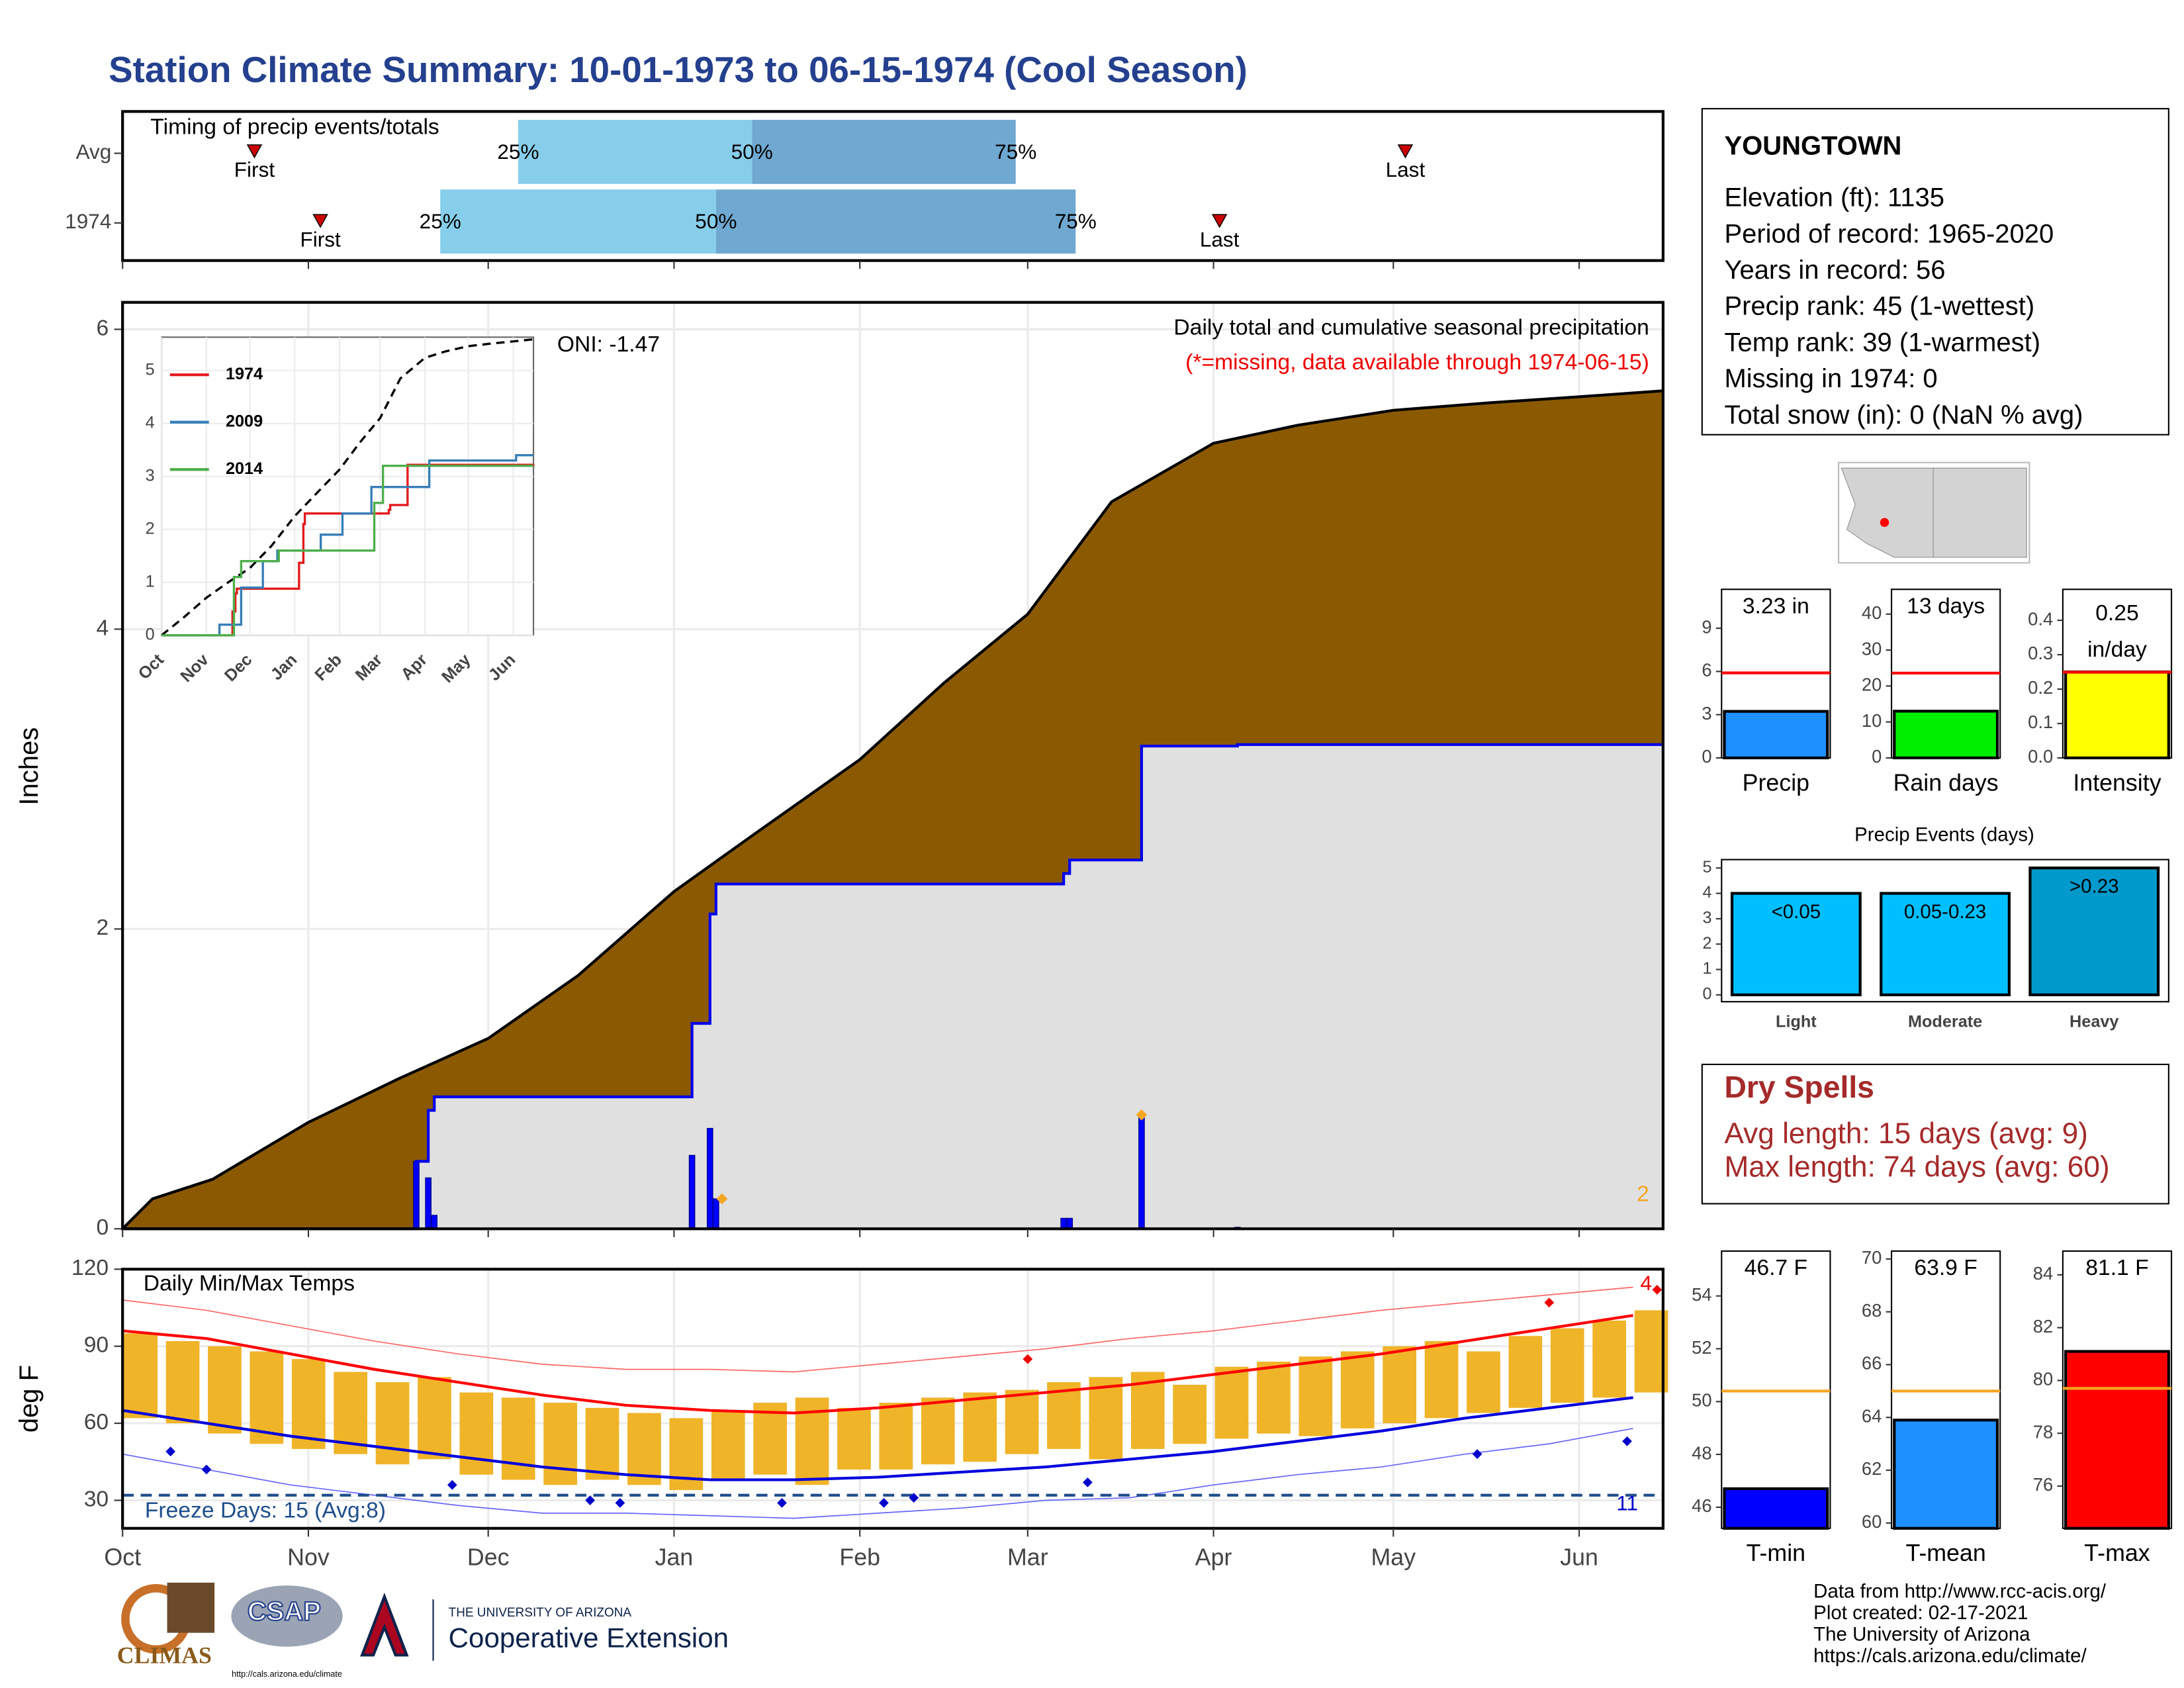 The height and width of the screenshot is (1688, 2184). I want to click on map-state, so click(1980, 512).